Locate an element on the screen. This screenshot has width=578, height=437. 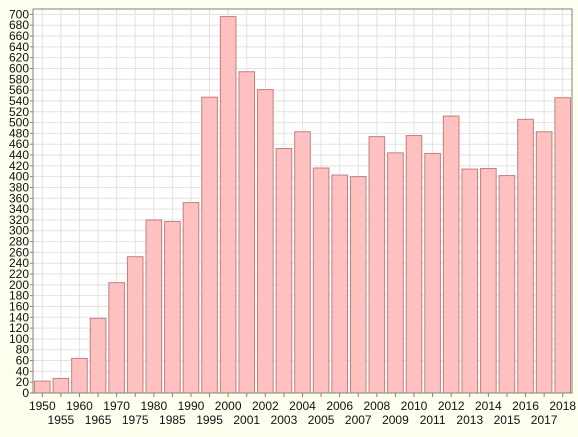
x-tick-label: 2009 is located at coordinates (395, 420).